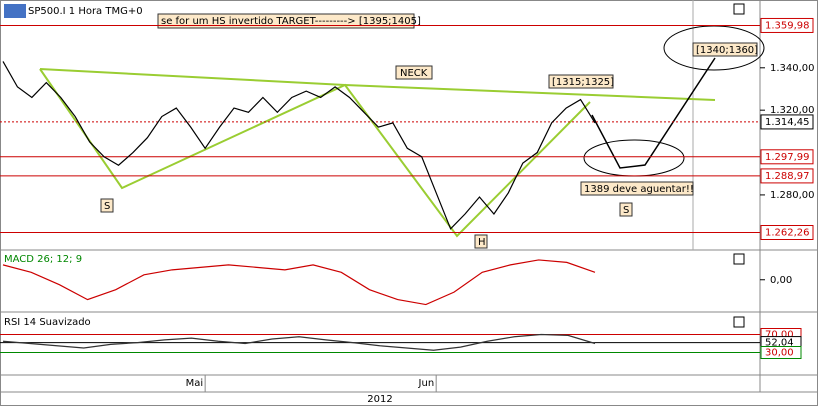 This screenshot has width=818, height=406. What do you see at coordinates (792, 68) in the screenshot?
I see `y-tick-label: 1.340,00` at bounding box center [792, 68].